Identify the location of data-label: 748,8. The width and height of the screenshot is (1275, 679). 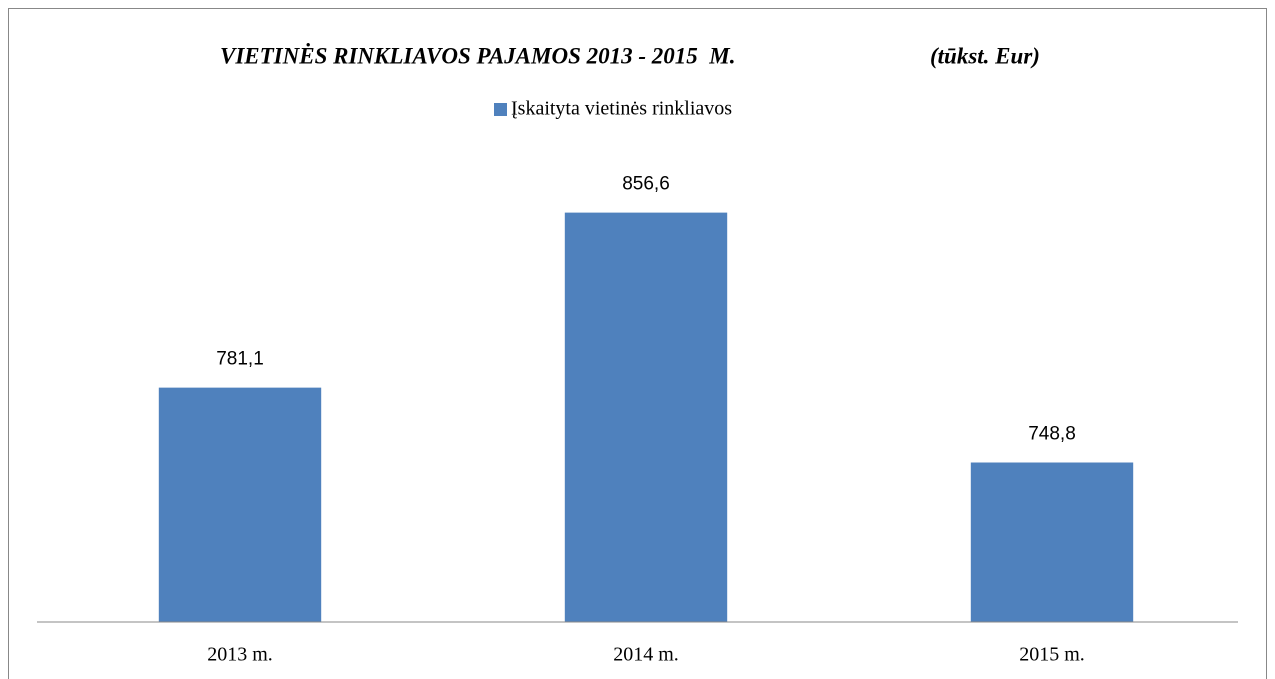
(1052, 434).